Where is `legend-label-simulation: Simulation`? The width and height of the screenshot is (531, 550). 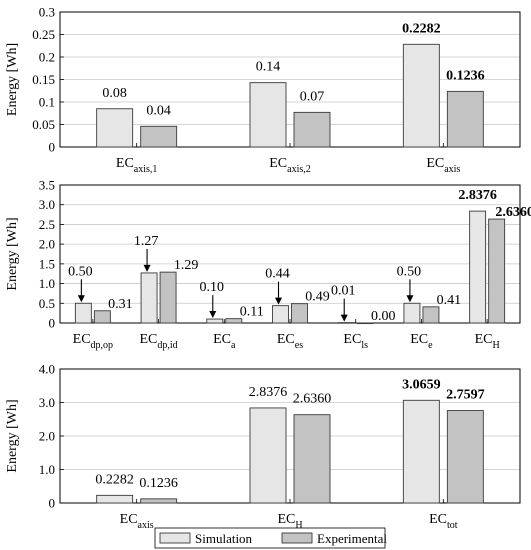
legend-label-simulation: Simulation is located at coordinates (224, 538).